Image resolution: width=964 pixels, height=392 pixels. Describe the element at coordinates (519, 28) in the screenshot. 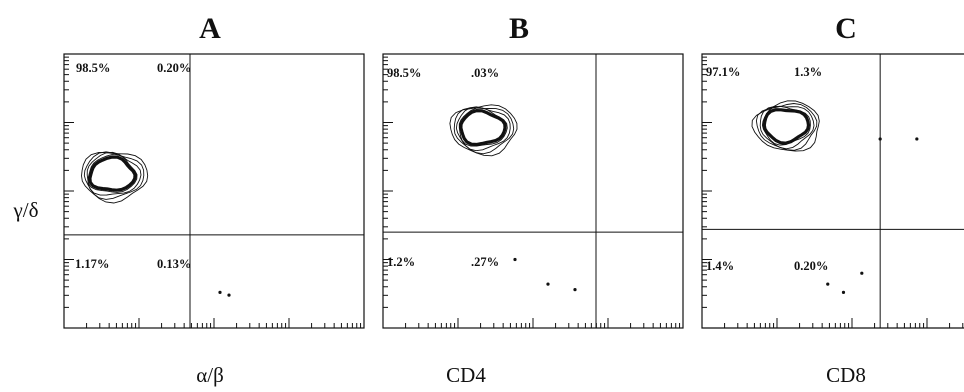

I see `panel-title: B` at that location.